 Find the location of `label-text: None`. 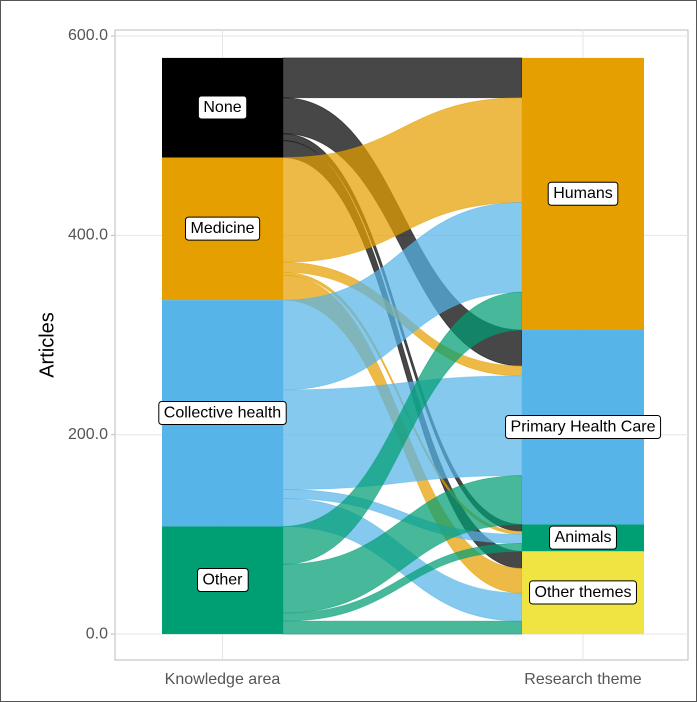

label-text: None is located at coordinates (222, 107).